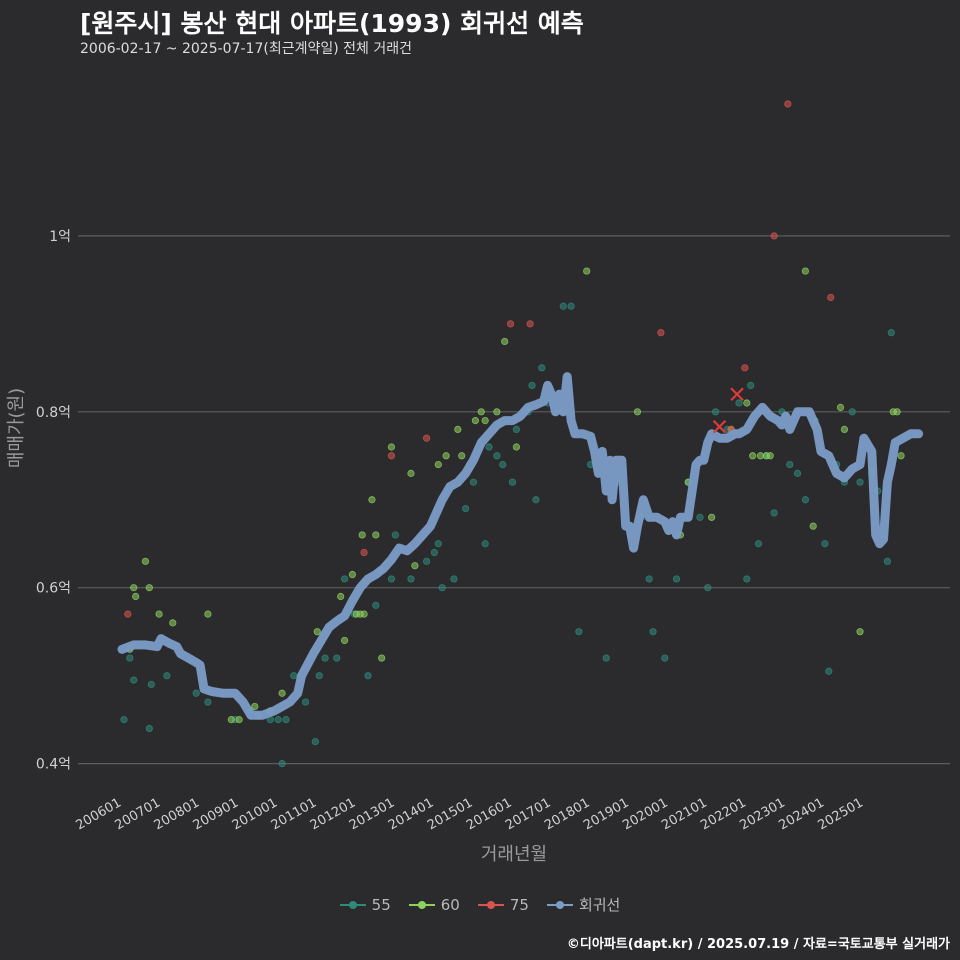 Image resolution: width=960 pixels, height=960 pixels. What do you see at coordinates (332, 23) in the screenshot?
I see `chart-title: [원주시] 봉산 현대 아파트(1993) 회귀선 예측` at bounding box center [332, 23].